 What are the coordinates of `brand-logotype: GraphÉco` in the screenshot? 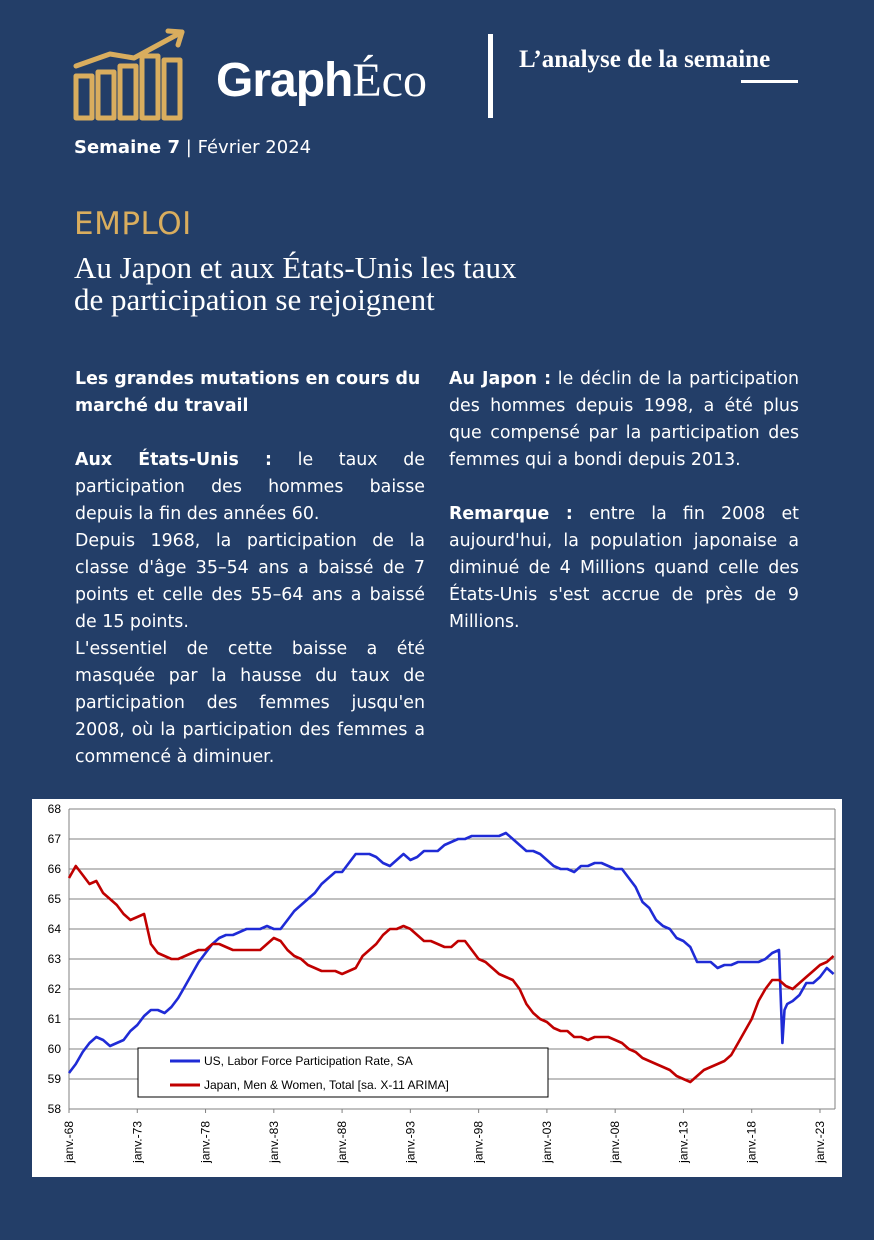 It's located at (321, 80).